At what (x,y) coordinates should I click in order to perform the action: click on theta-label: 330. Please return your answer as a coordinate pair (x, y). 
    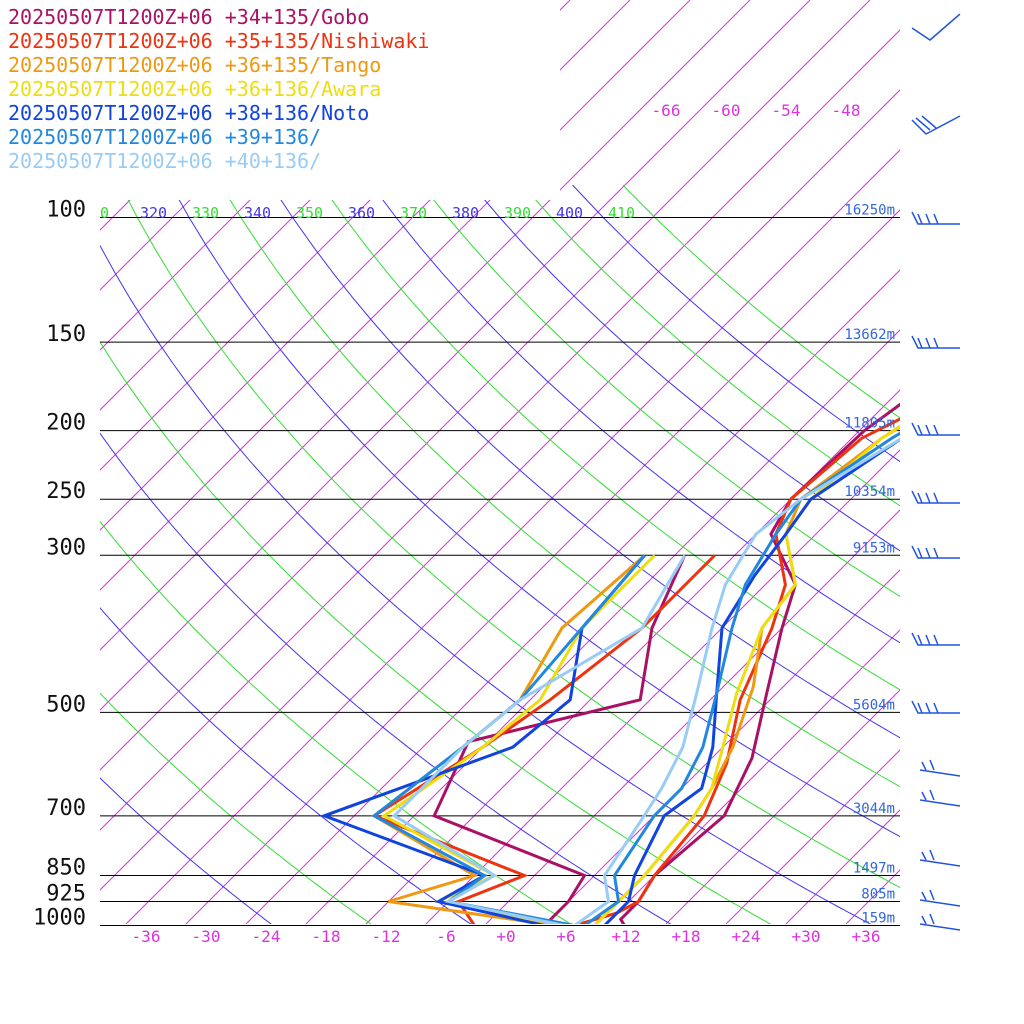
    Looking at the image, I should click on (205, 213).